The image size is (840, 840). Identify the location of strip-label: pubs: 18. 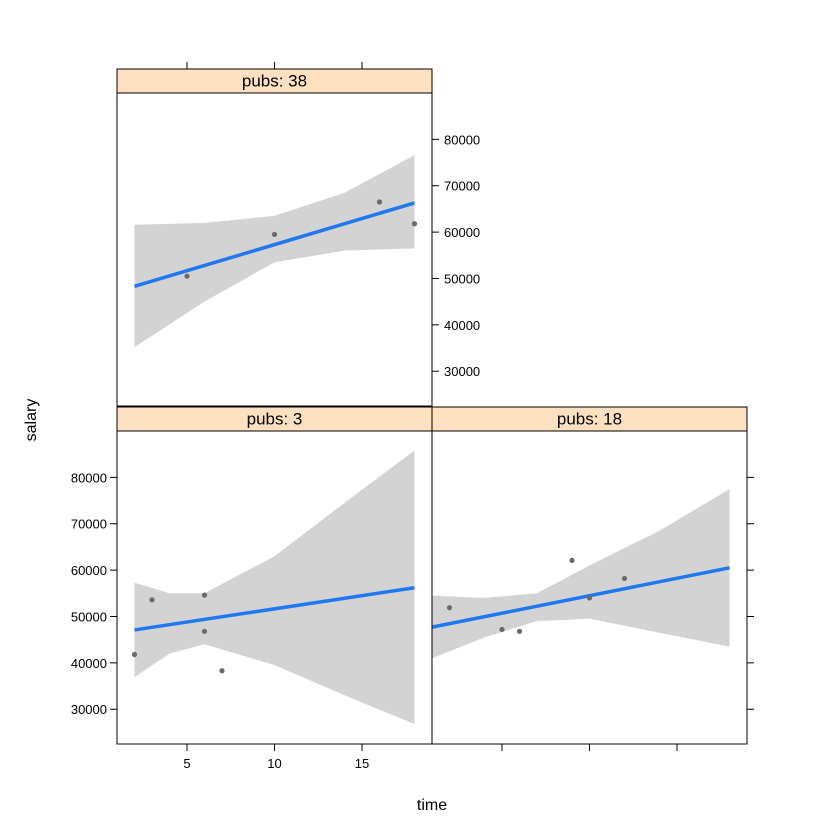
(589, 418).